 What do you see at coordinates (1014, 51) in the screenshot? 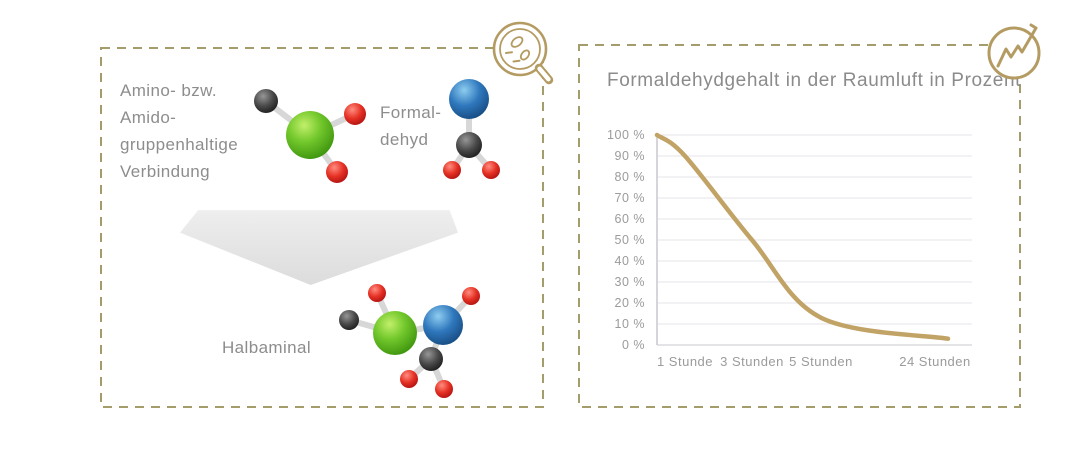
I see `trend-chart-icon` at bounding box center [1014, 51].